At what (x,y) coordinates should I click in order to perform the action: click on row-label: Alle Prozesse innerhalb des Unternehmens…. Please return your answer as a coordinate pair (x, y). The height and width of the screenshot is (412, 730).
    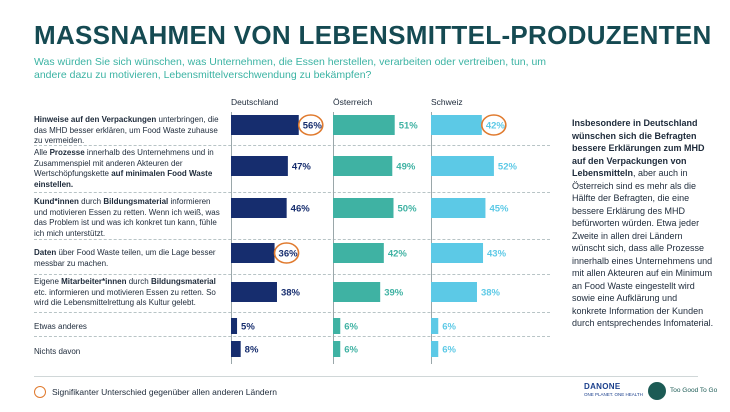
    Looking at the image, I should click on (130, 169).